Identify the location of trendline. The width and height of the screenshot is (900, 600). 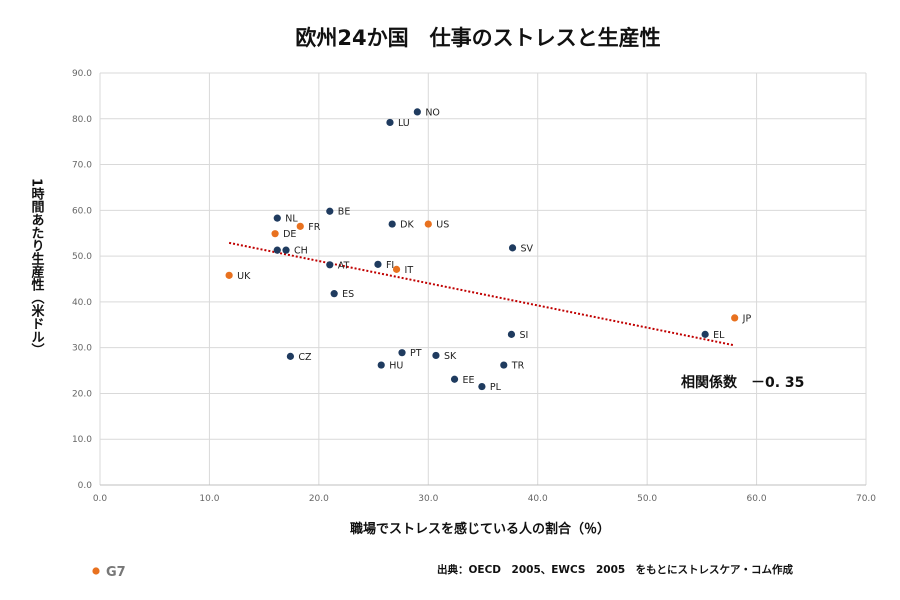
(481, 294).